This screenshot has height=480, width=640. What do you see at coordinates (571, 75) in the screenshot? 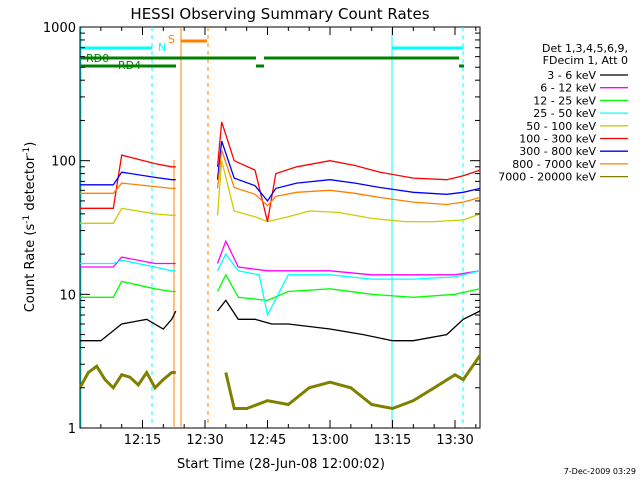
I see `legend-label-0: 3 - 6 keV` at bounding box center [571, 75].